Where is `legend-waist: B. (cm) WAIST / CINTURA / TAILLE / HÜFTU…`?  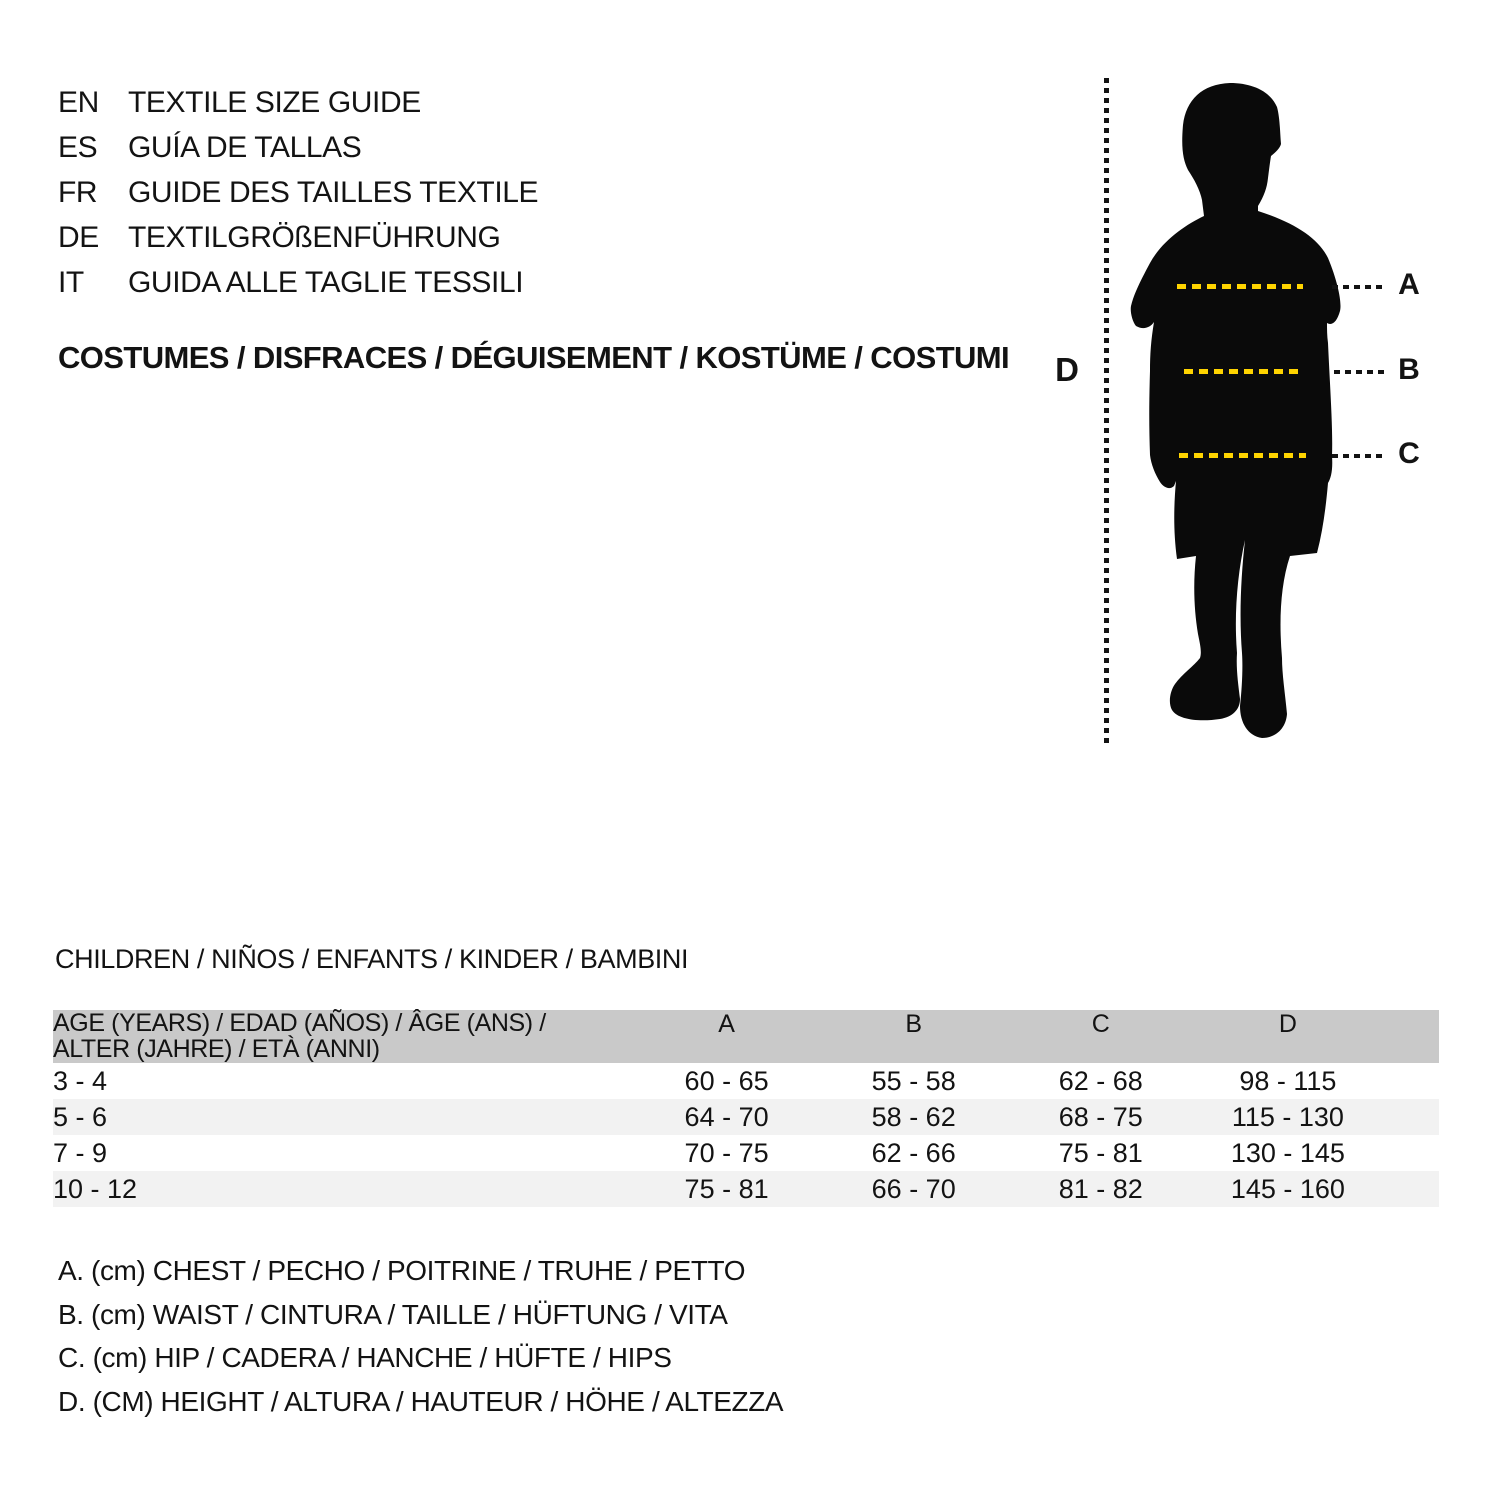
legend-waist: B. (cm) WAIST / CINTURA / TAILLE / HÜFTU… is located at coordinates (393, 1314).